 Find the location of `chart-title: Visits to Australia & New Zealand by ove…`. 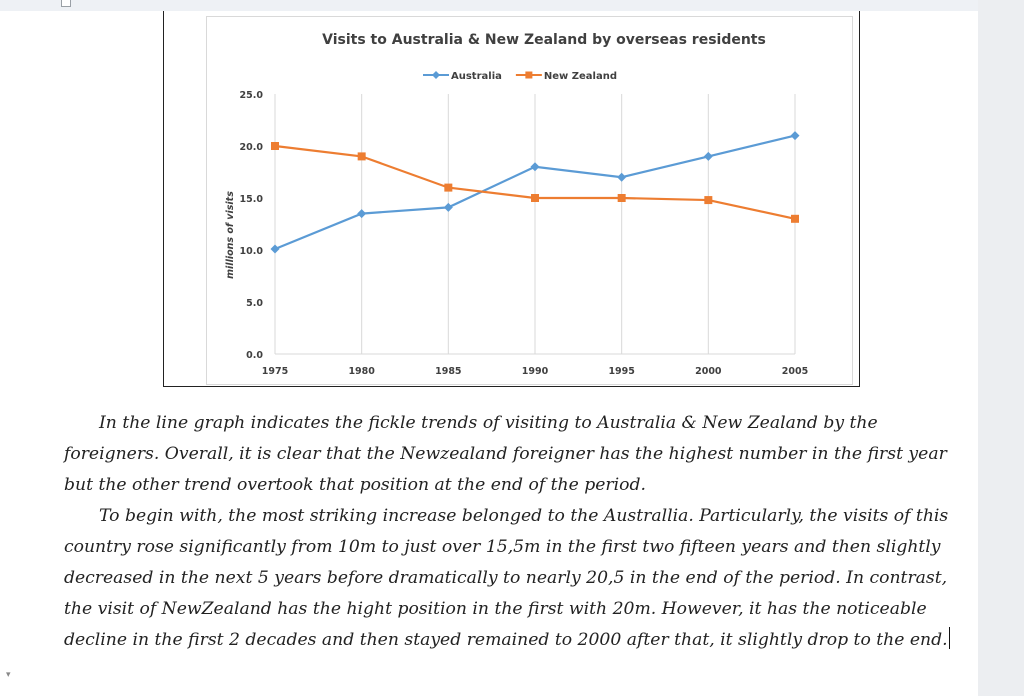

chart-title: Visits to Australia & New Zealand by ove… is located at coordinates (544, 40).